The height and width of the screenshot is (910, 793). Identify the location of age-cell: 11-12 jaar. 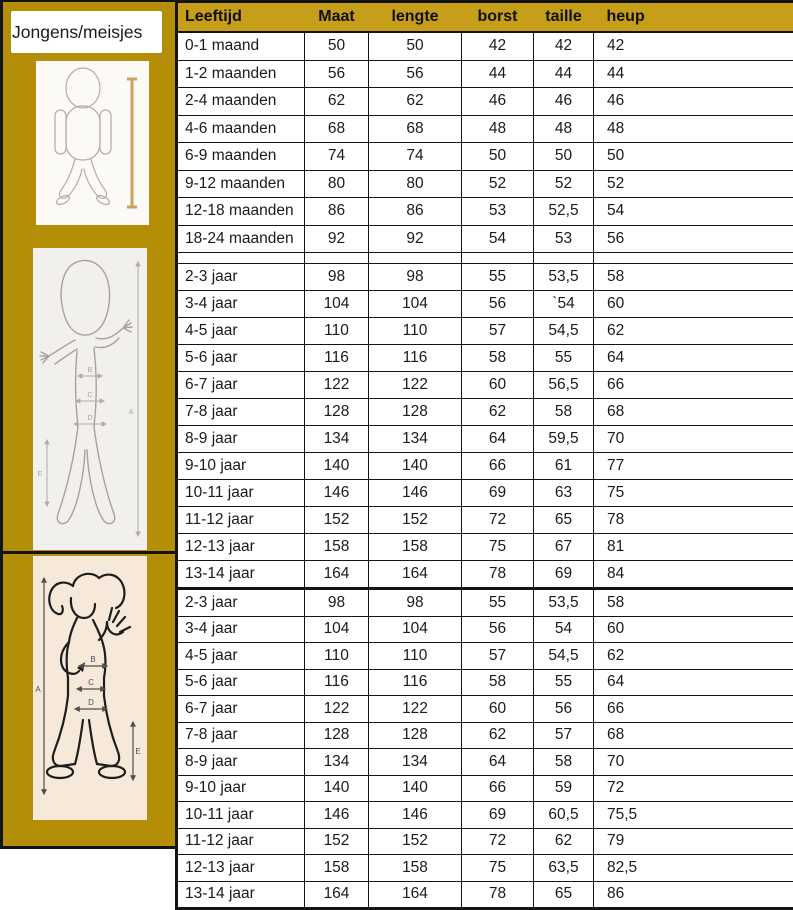
(241, 520).